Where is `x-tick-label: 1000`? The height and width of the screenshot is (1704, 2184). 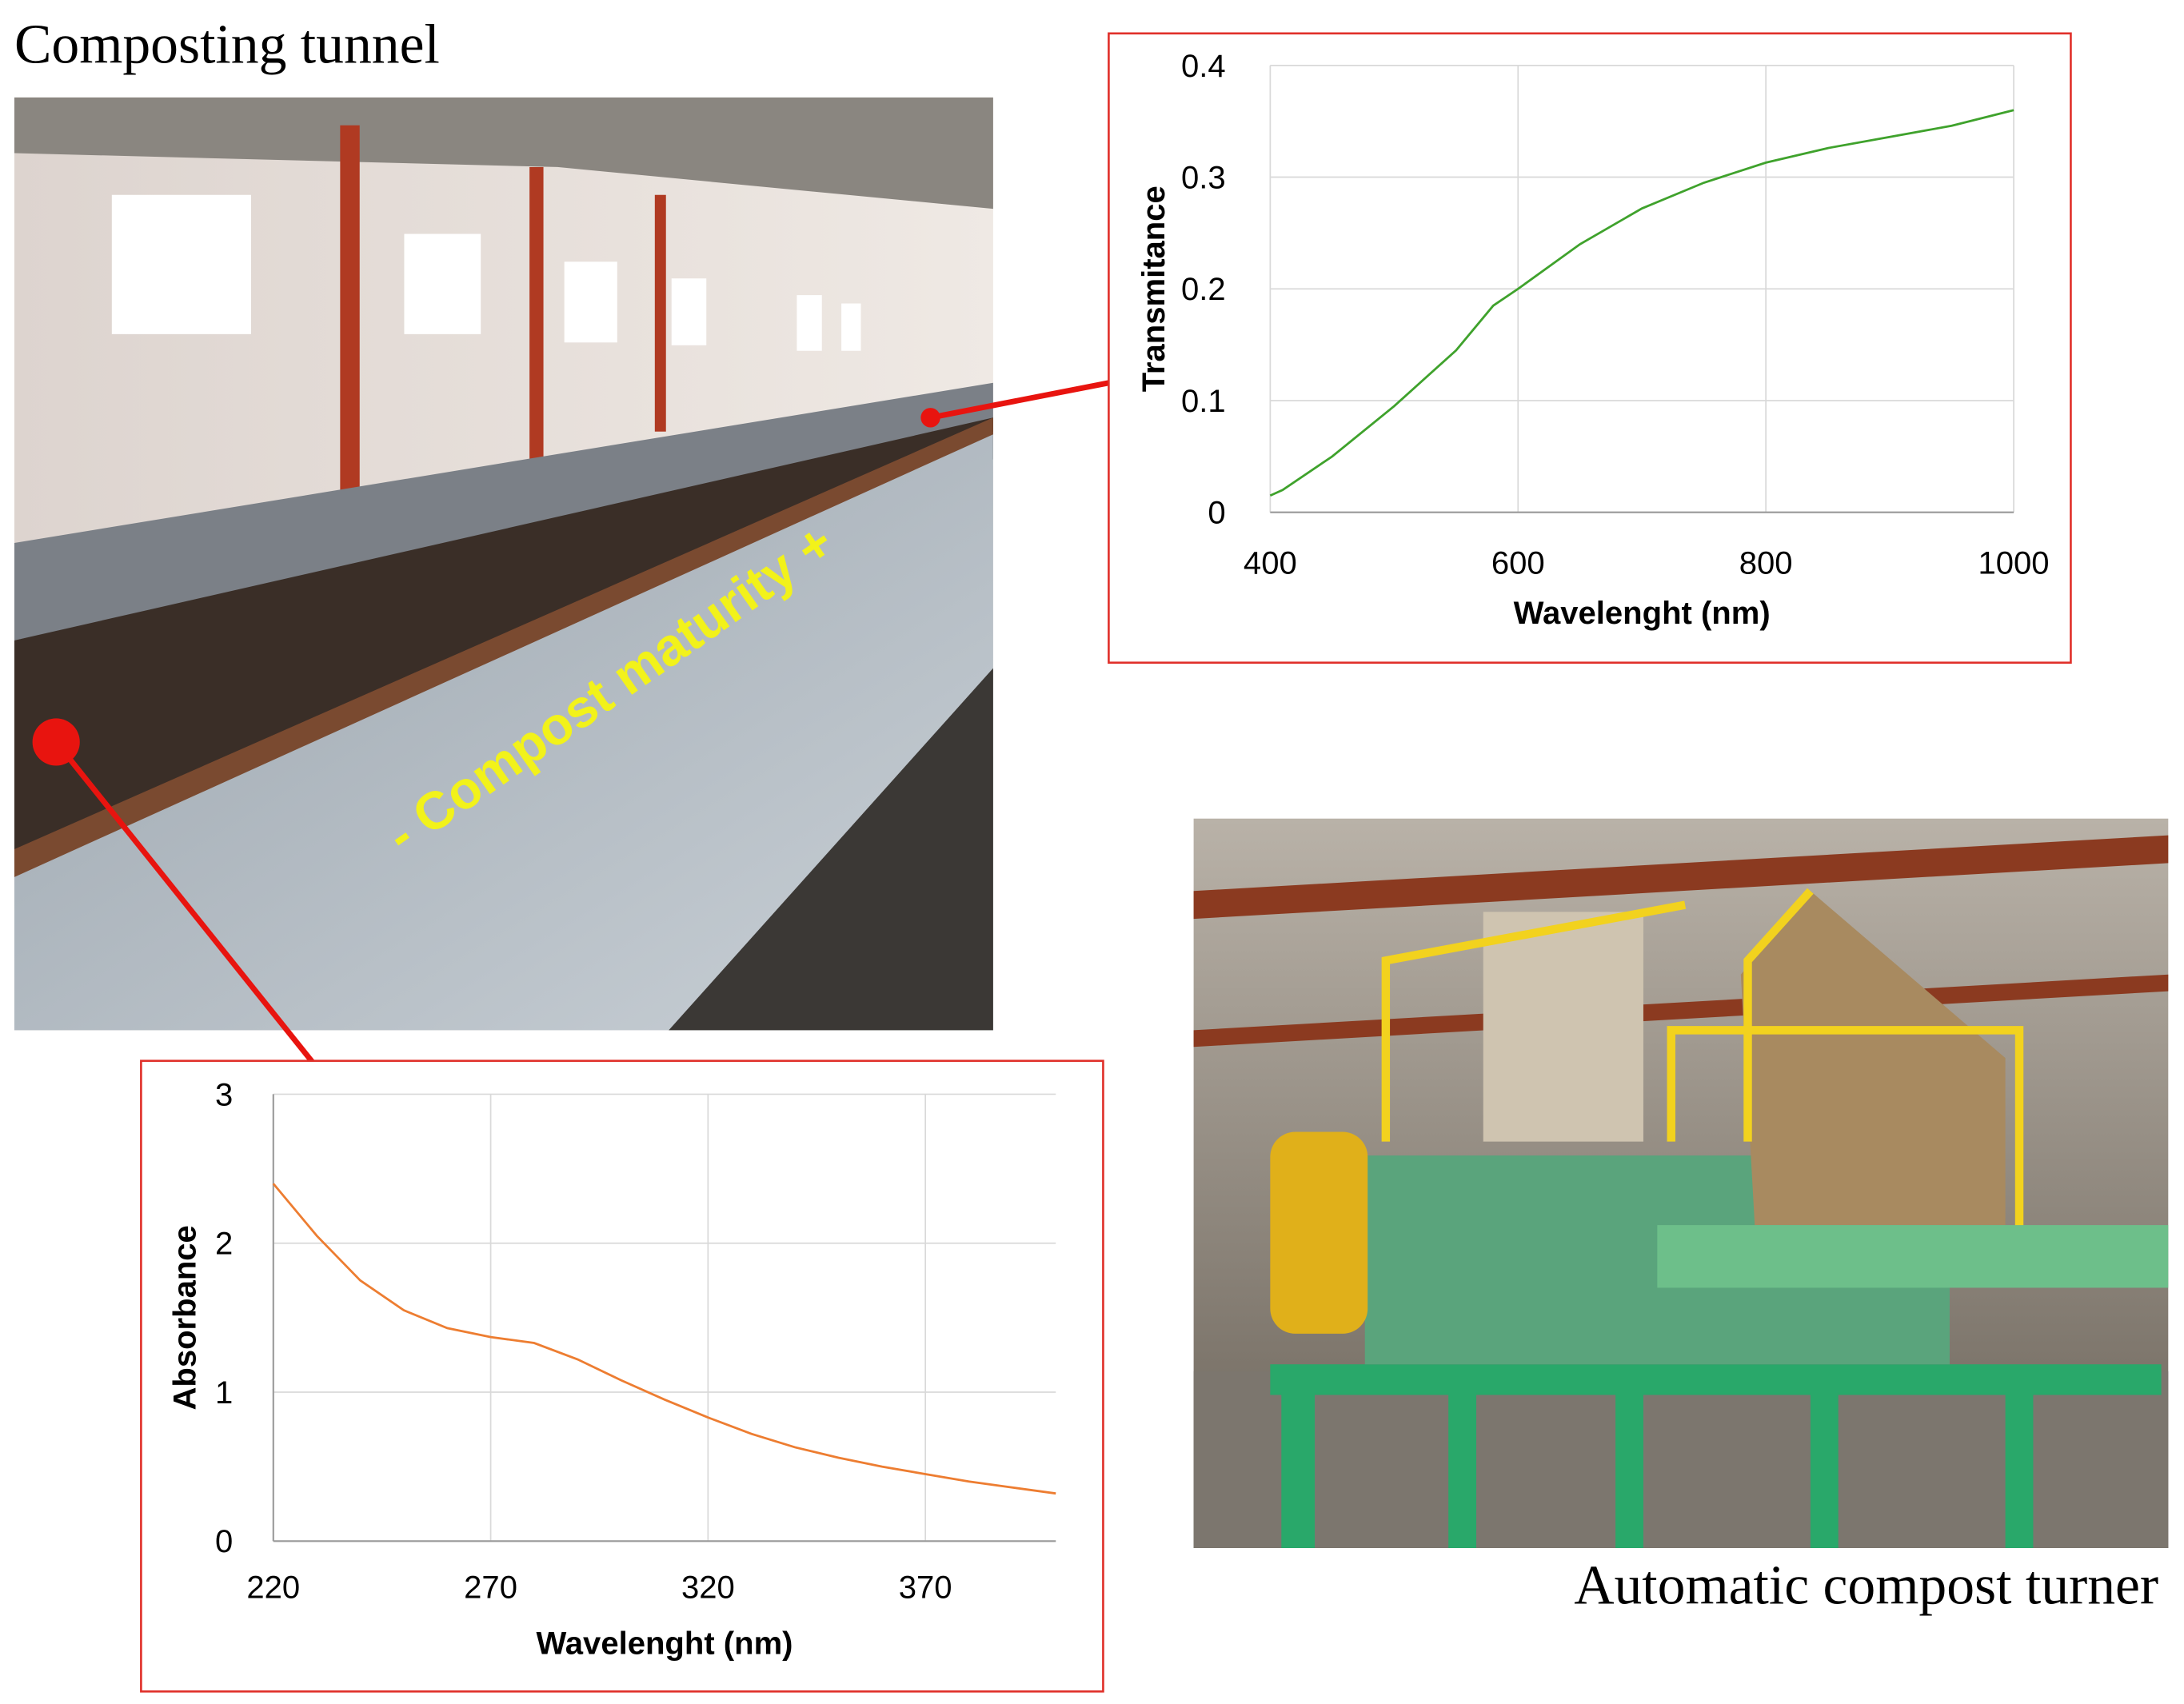
x-tick-label: 1000 is located at coordinates (2014, 563).